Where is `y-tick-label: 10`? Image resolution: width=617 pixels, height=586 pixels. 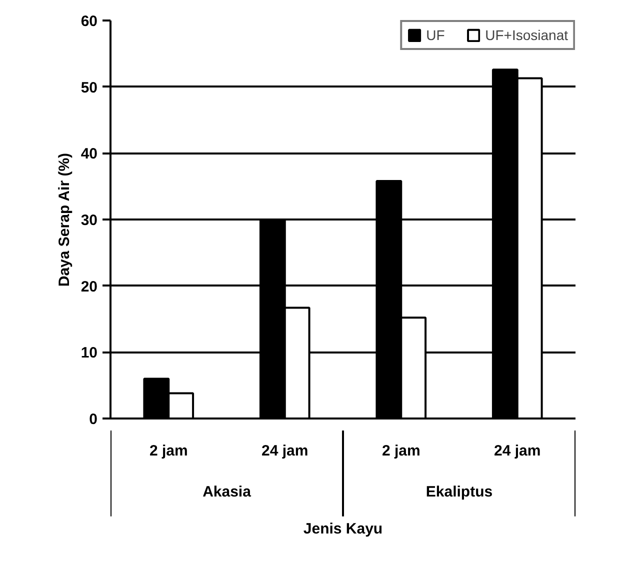
y-tick-label: 10 is located at coordinates (89, 353).